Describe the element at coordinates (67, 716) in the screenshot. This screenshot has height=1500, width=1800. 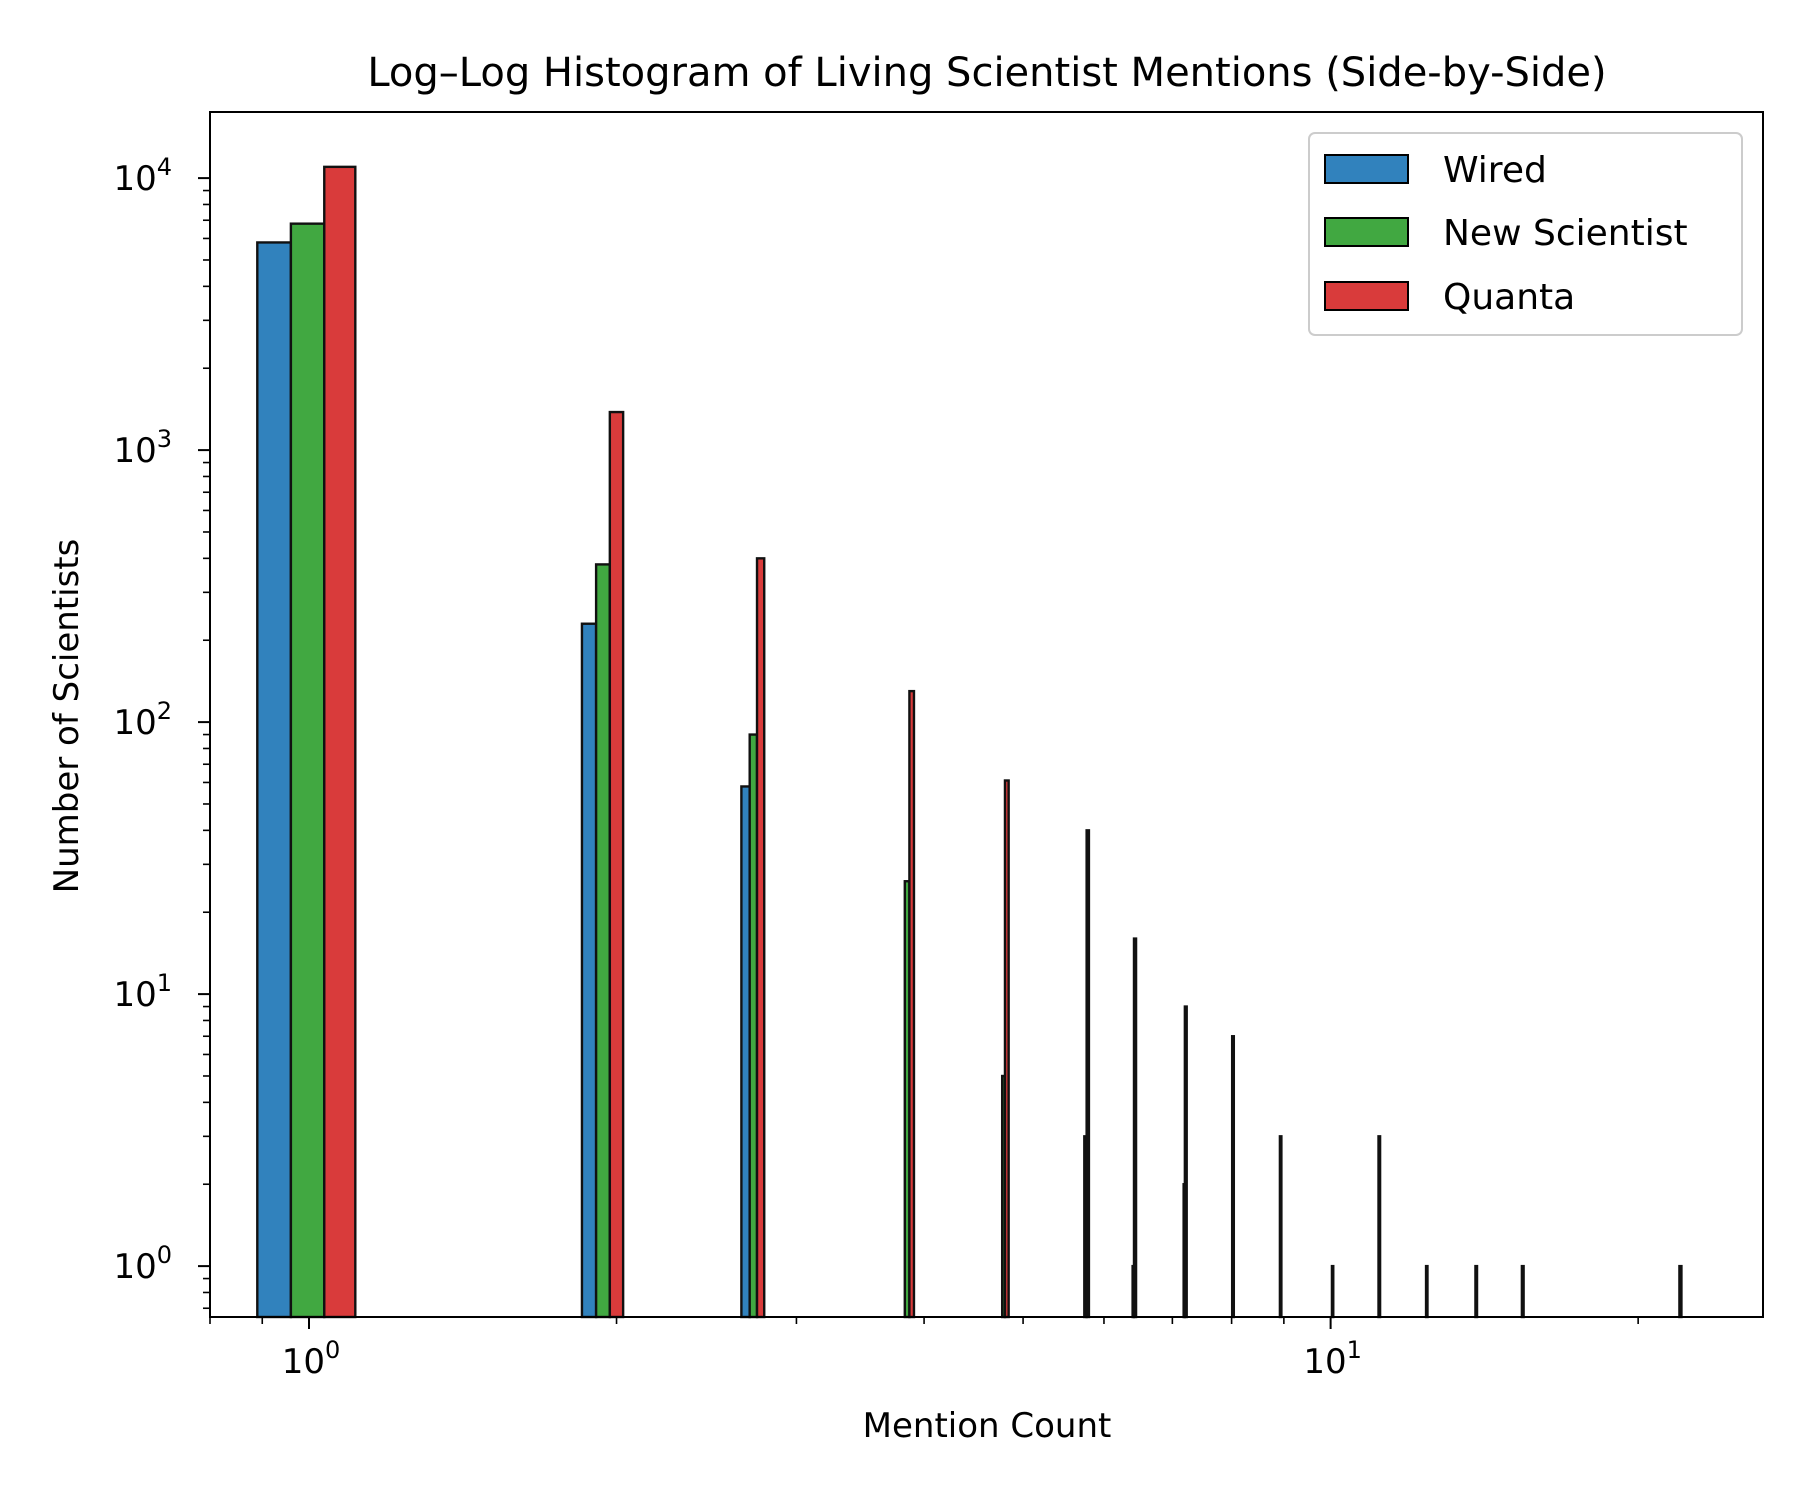
I see `y-axis-label: Number of Scientists` at that location.